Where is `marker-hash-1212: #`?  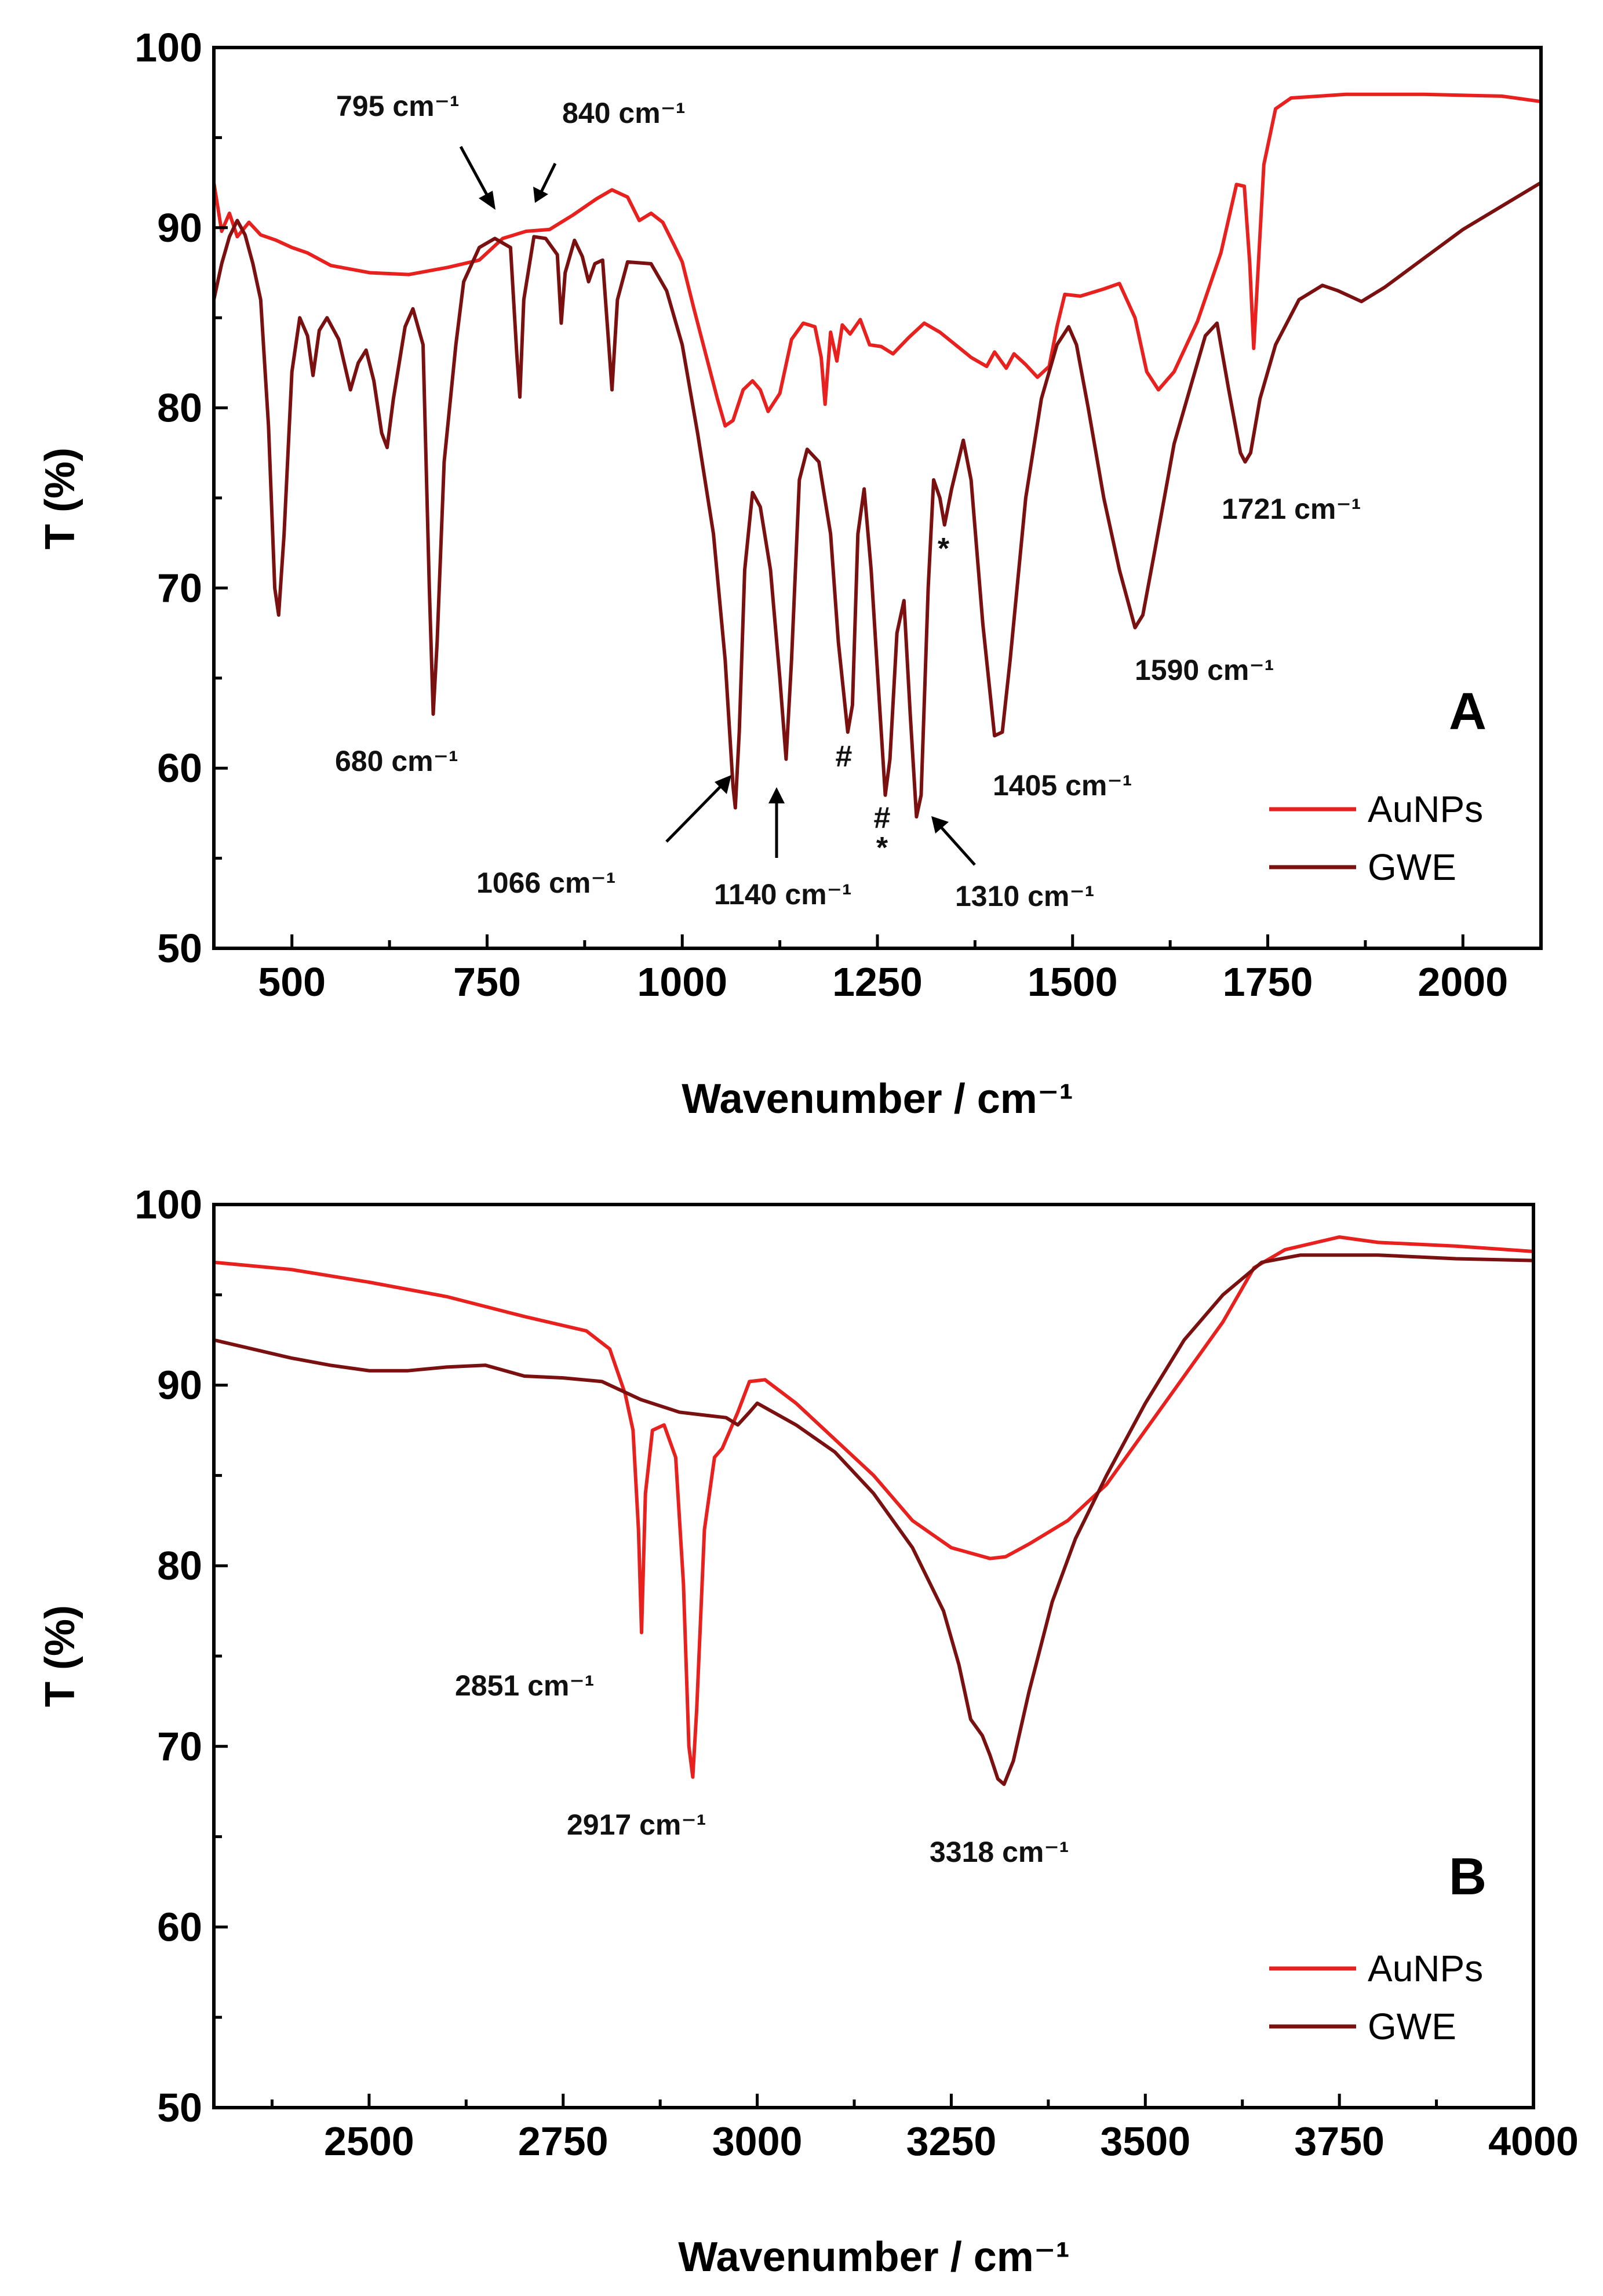
marker-hash-1212: # is located at coordinates (844, 756).